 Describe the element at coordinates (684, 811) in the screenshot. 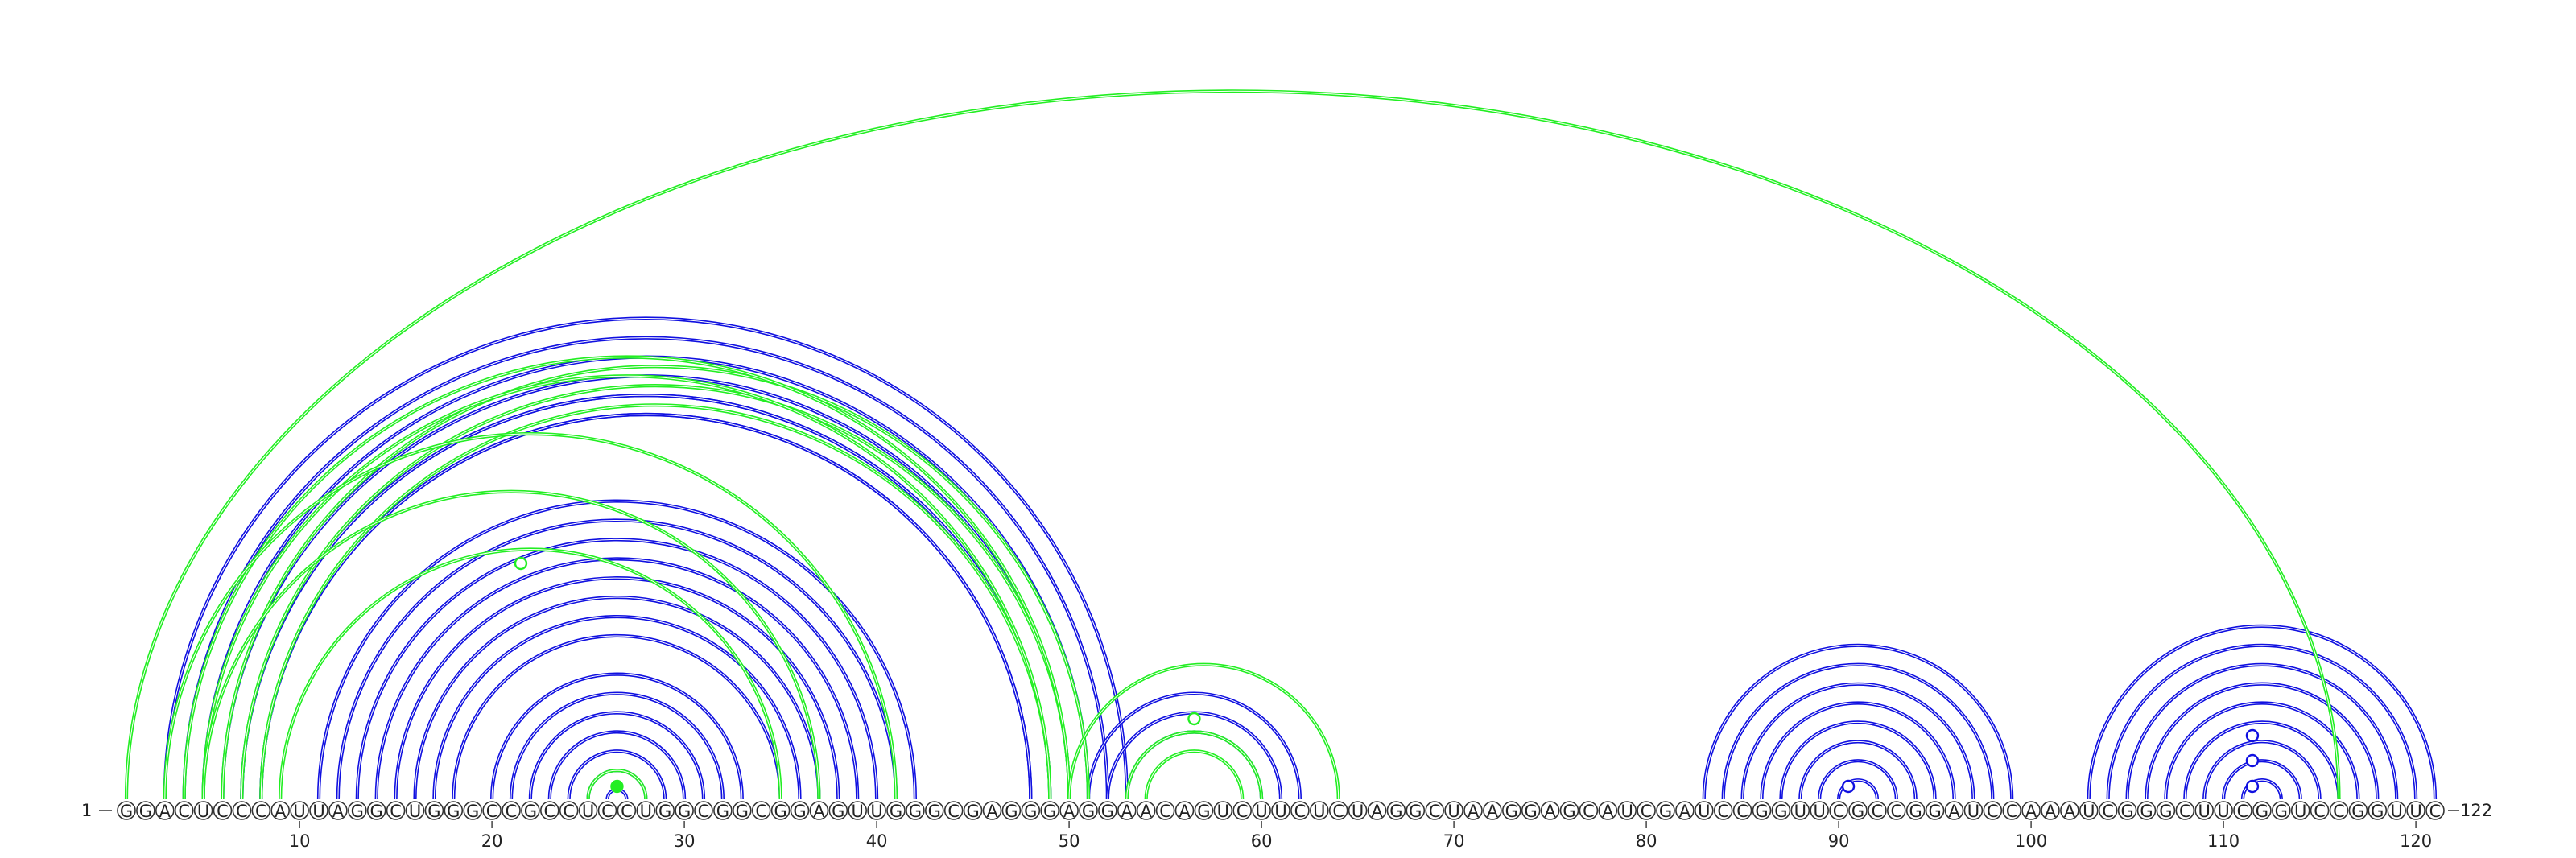

I see `nucleotide-30: G` at that location.